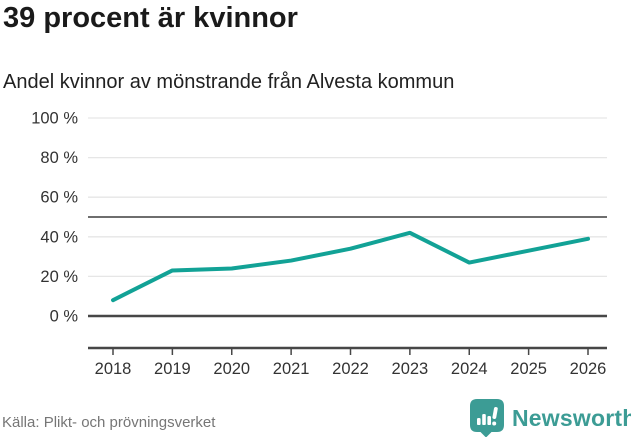 Image resolution: width=631 pixels, height=439 pixels. Describe the element at coordinates (172, 369) in the screenshot. I see `x-tick-label: 2019` at that location.